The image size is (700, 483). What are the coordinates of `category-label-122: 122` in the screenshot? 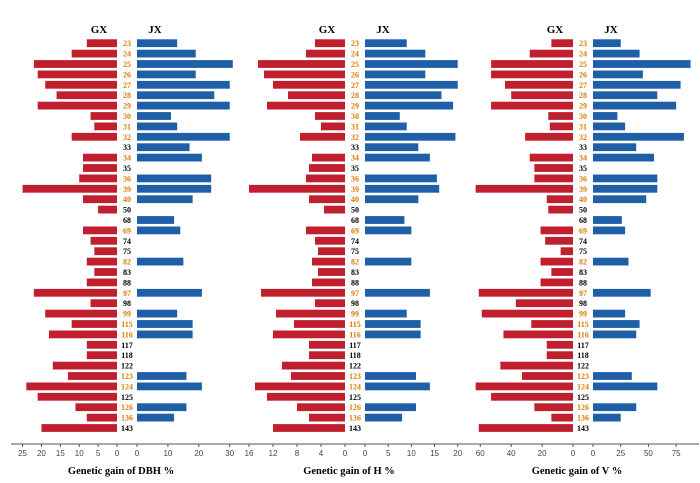 It's located at (583, 366).